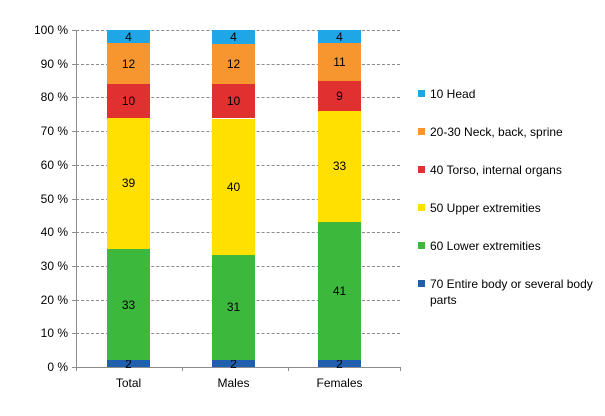  Describe the element at coordinates (485, 246) in the screenshot. I see `legend-label: 60 Lower extremities` at that location.